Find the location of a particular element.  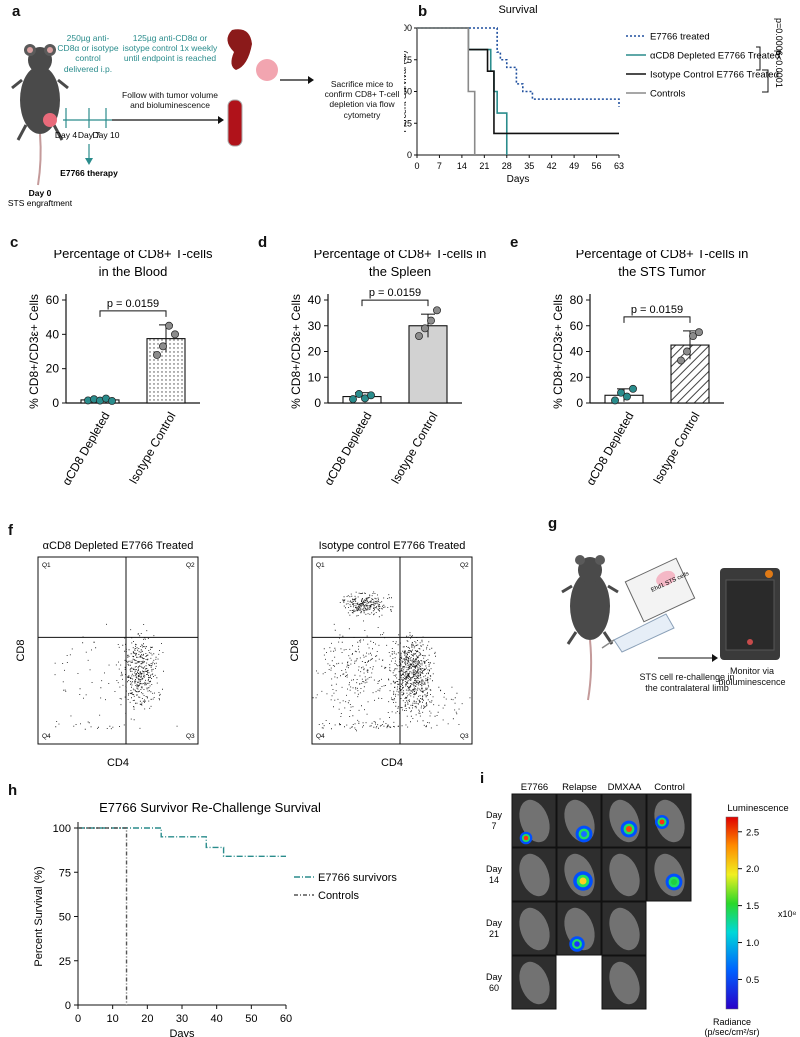

x-axis-label: Days is located at coordinates (182, 1032).